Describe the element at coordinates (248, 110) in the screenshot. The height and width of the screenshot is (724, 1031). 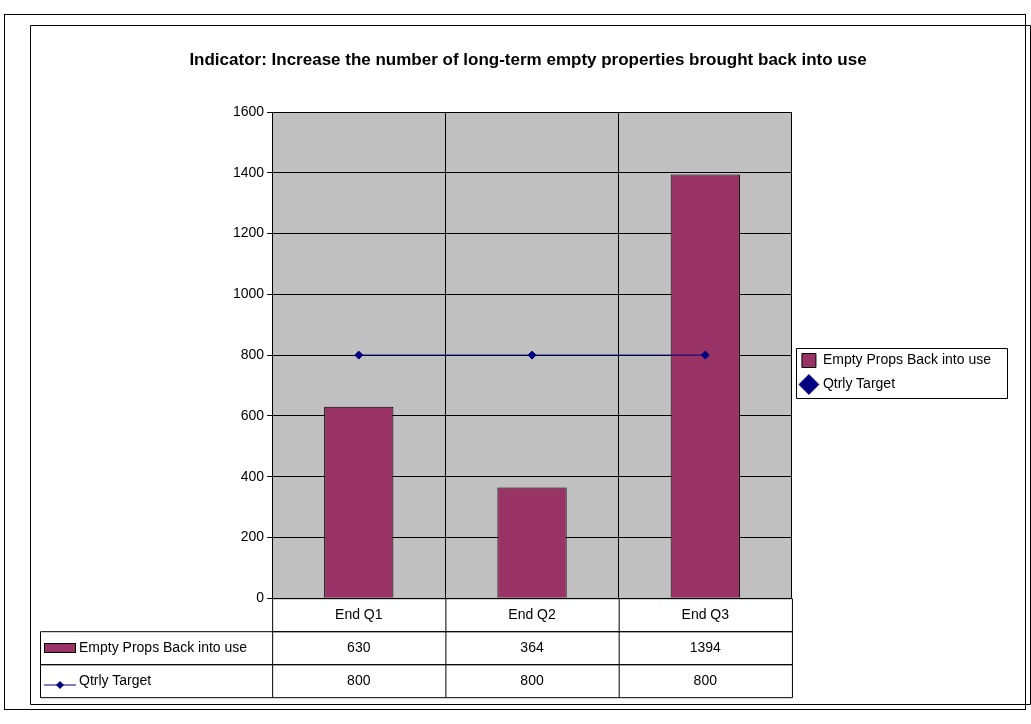
I see `y-tick-label: 1600` at that location.